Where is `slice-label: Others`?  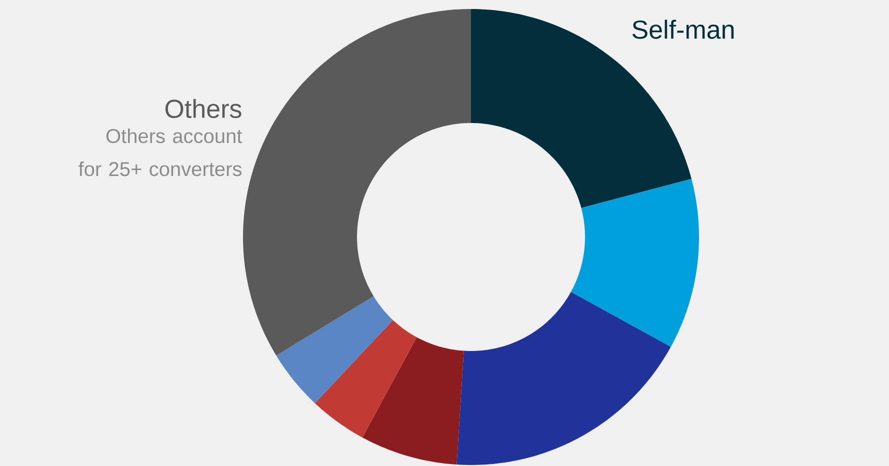
slice-label: Others is located at coordinates (203, 108).